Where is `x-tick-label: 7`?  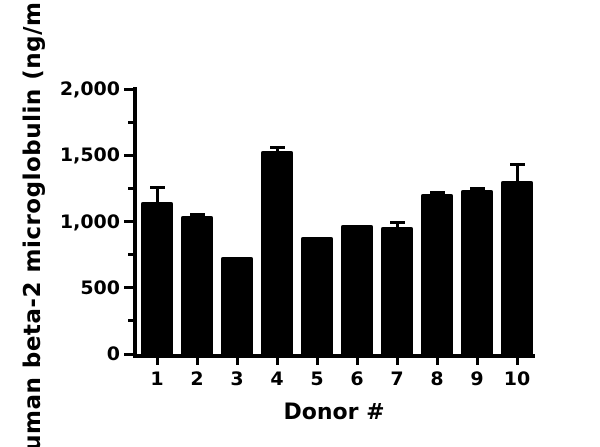
x-tick-label: 7 is located at coordinates (397, 379).